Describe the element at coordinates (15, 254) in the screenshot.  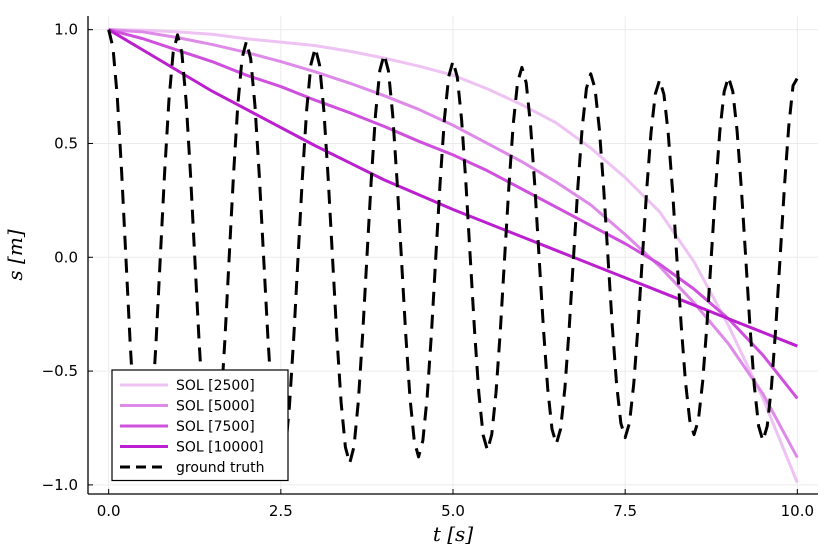
I see `y-axis-label: s [m]` at that location.